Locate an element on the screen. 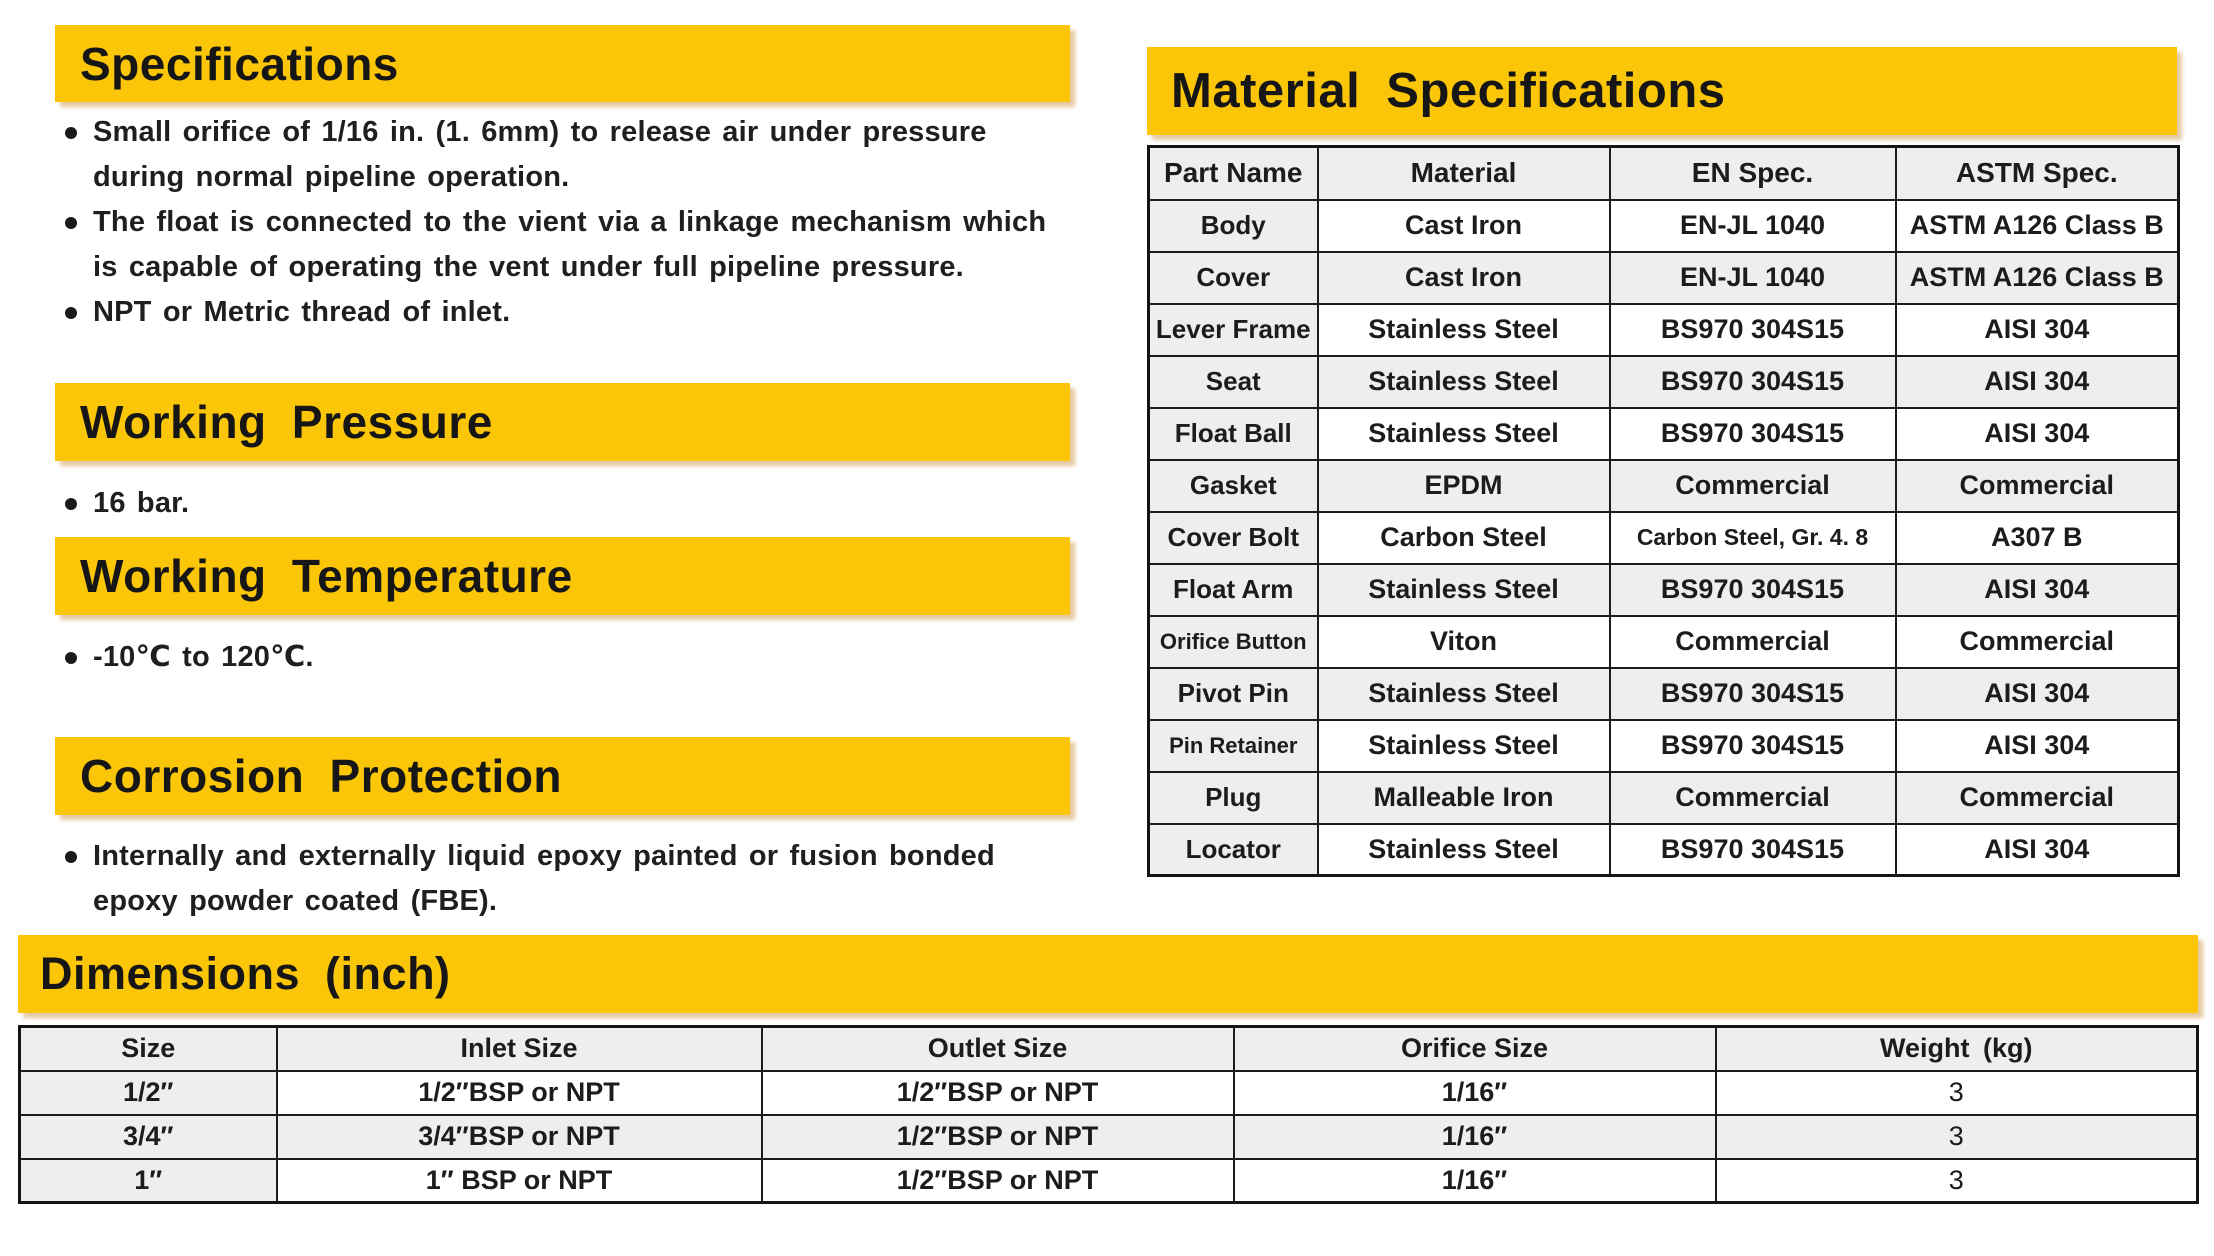 The width and height of the screenshot is (2214, 1256). table-cell: Cover Bolt is located at coordinates (1233, 537).